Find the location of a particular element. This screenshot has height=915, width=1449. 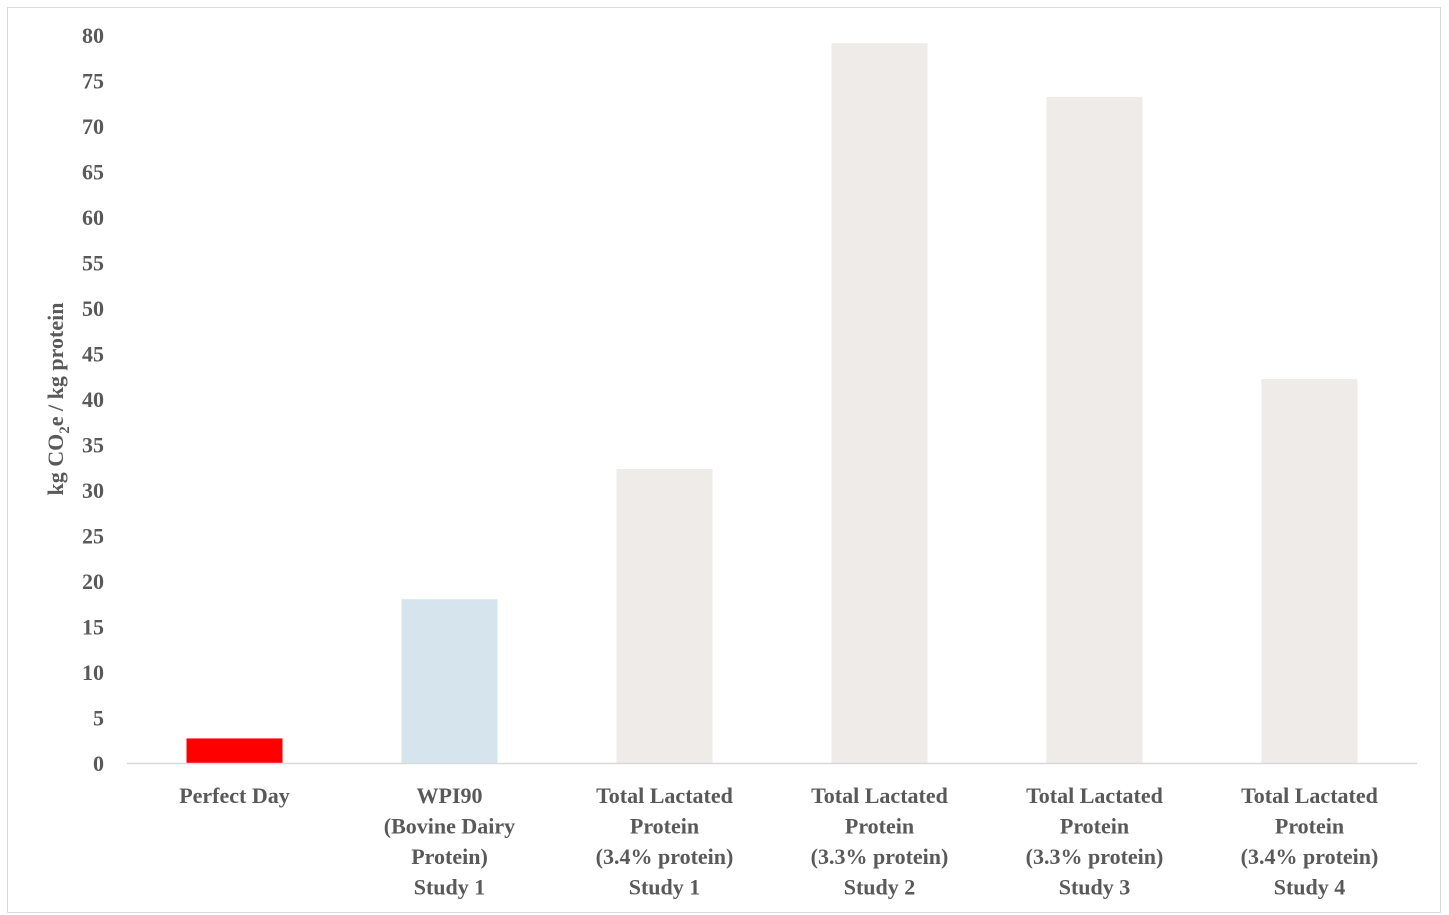

y-tick-label: 45 is located at coordinates (93, 354).